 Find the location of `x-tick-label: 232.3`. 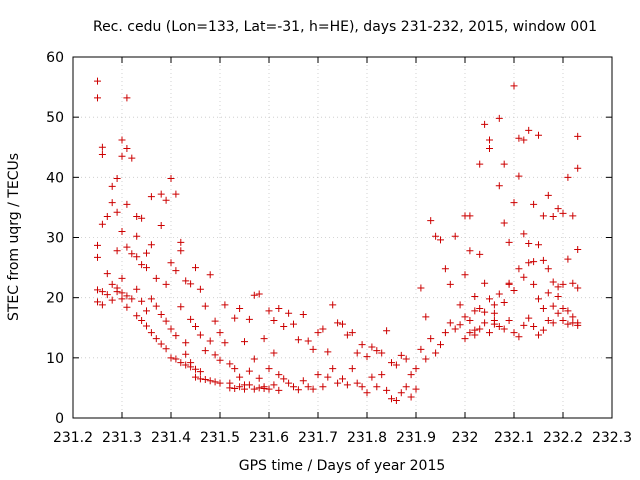

x-tick-label: 232.3 is located at coordinates (612, 438).